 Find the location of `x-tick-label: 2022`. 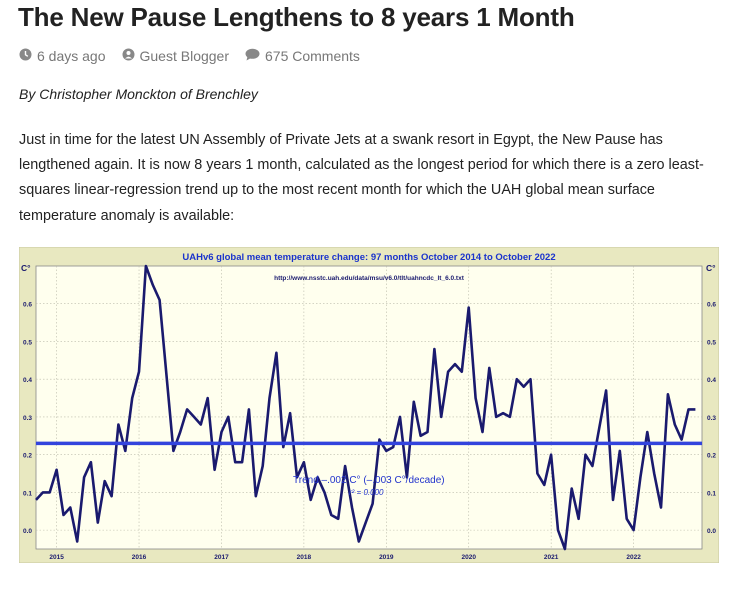

x-tick-label: 2022 is located at coordinates (633, 557).